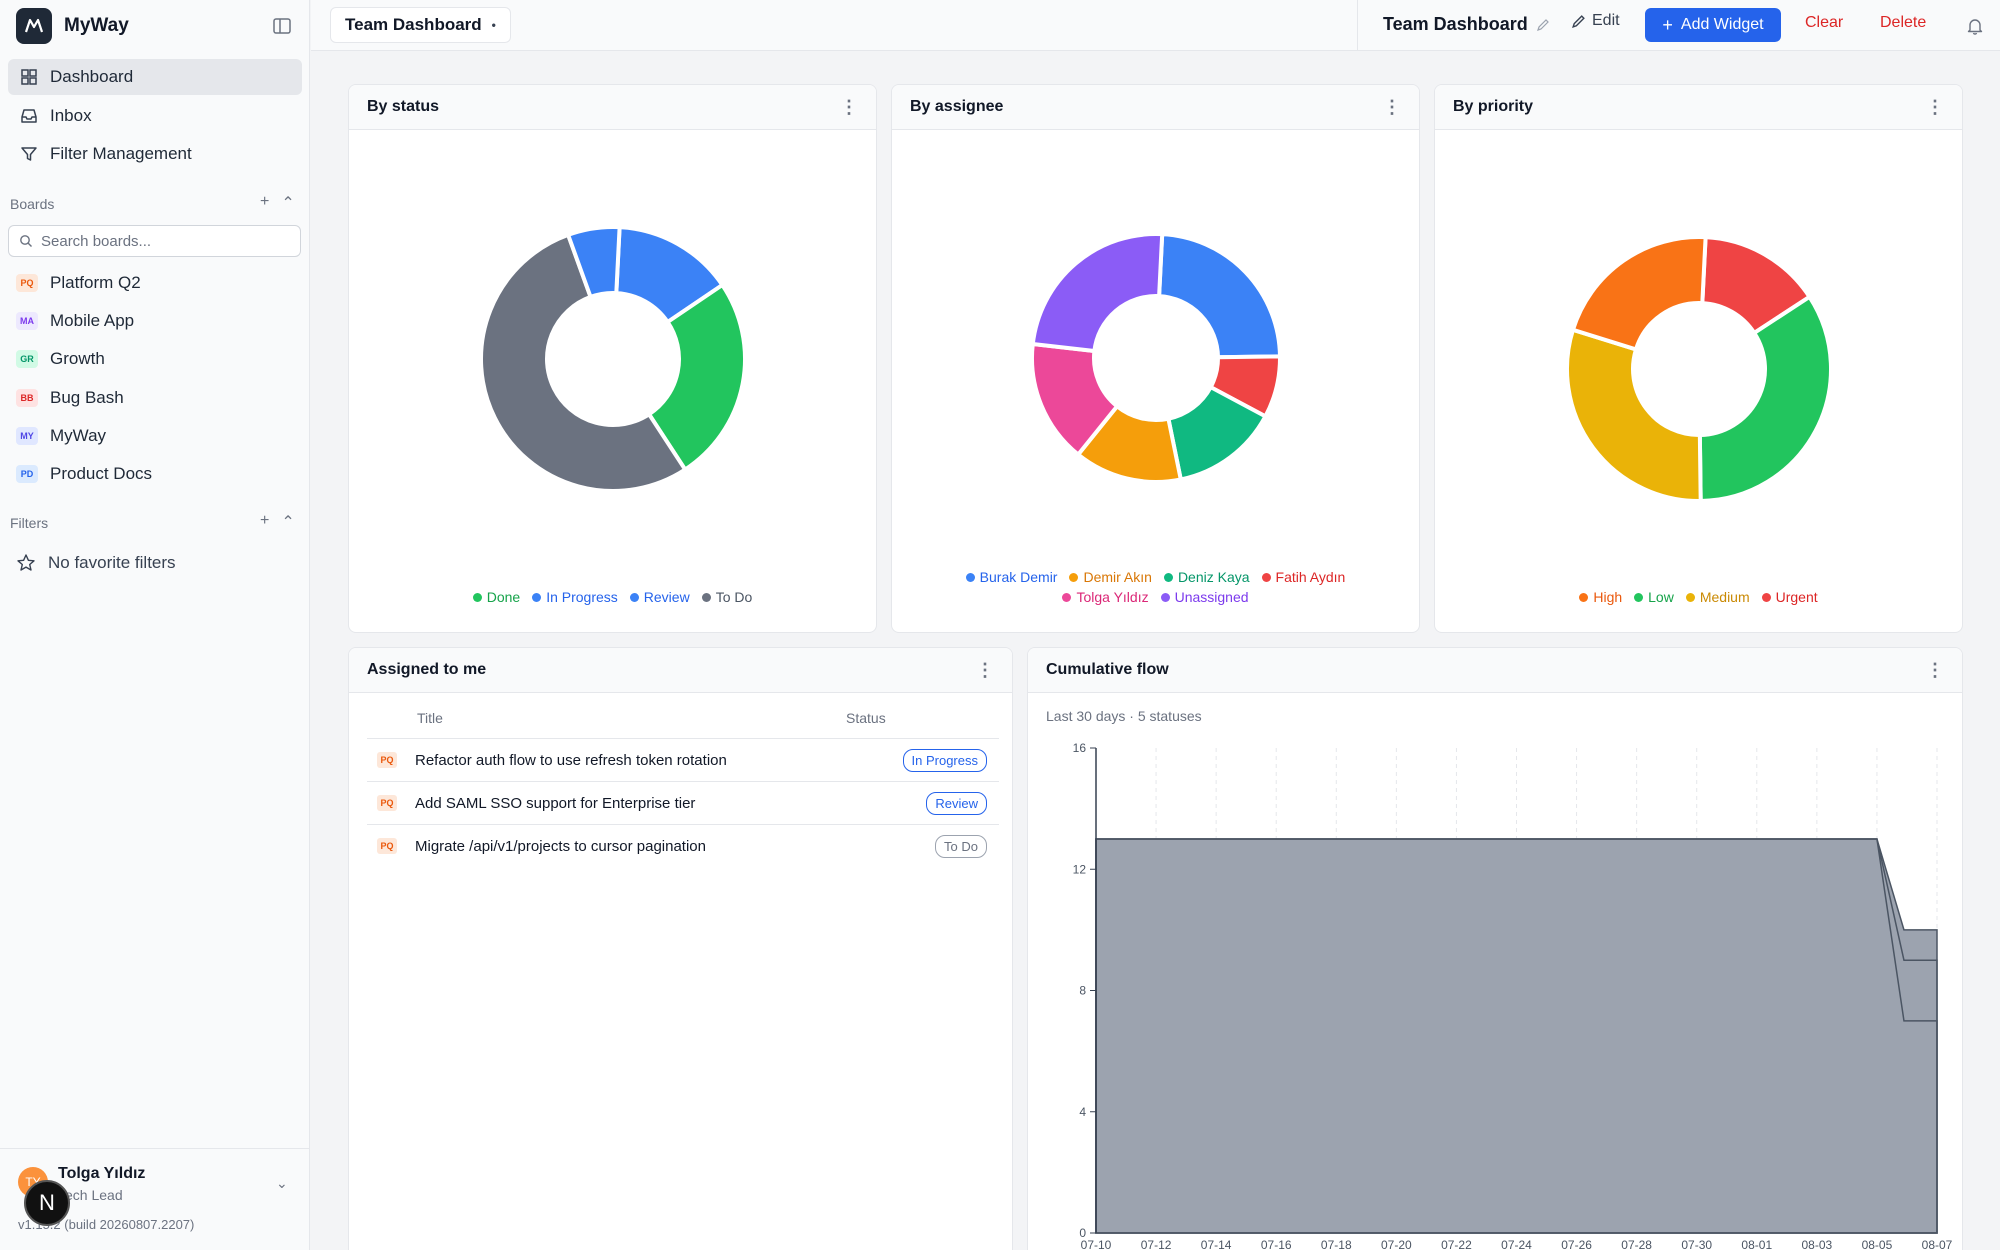  Describe the element at coordinates (944, 760) in the screenshot. I see `status-badge: In Progress` at that location.